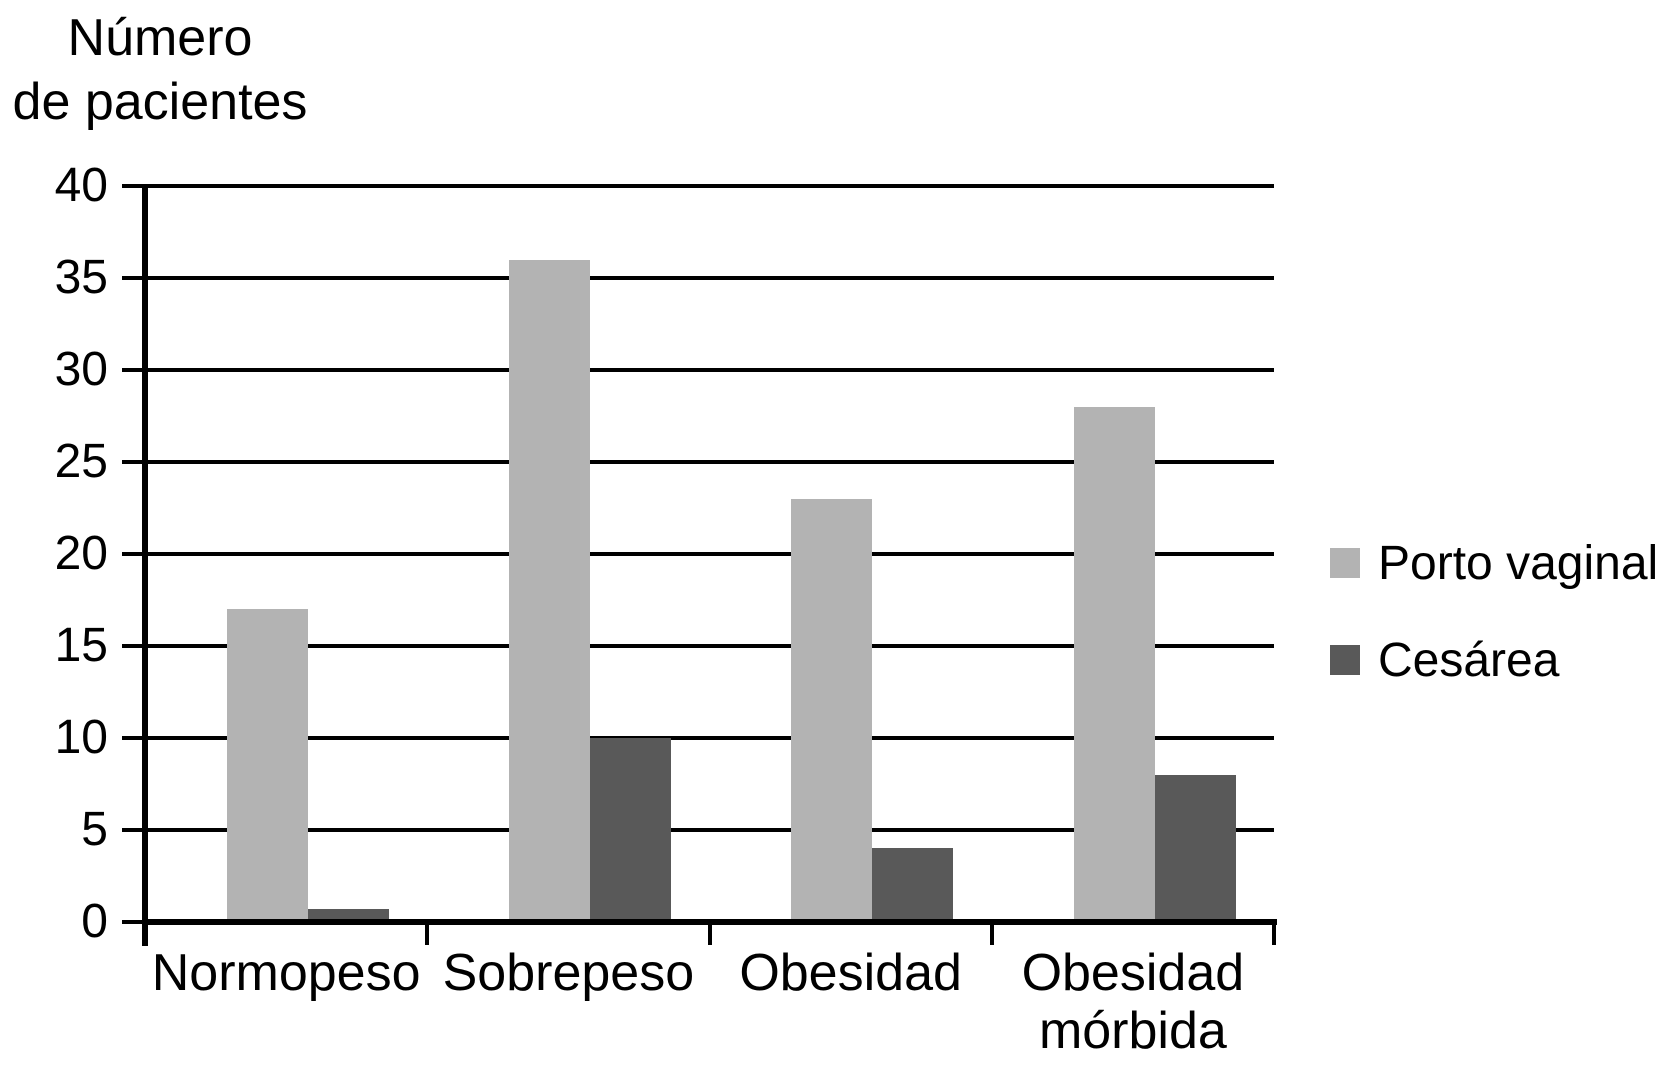 This screenshot has height=1069, width=1660. Describe the element at coordinates (832, 710) in the screenshot. I see `bar-porto-vaginal-obesidad` at that location.